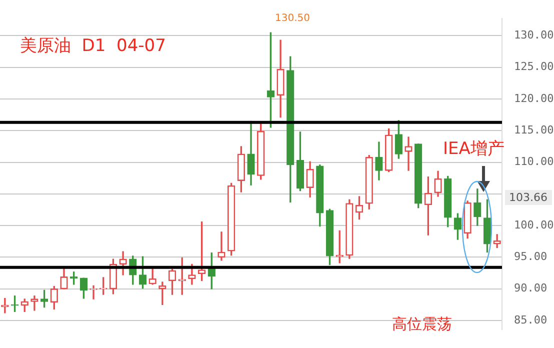 The width and height of the screenshot is (554, 348). What do you see at coordinates (534, 35) in the screenshot?
I see `y-tick-label: 130.00` at bounding box center [534, 35].